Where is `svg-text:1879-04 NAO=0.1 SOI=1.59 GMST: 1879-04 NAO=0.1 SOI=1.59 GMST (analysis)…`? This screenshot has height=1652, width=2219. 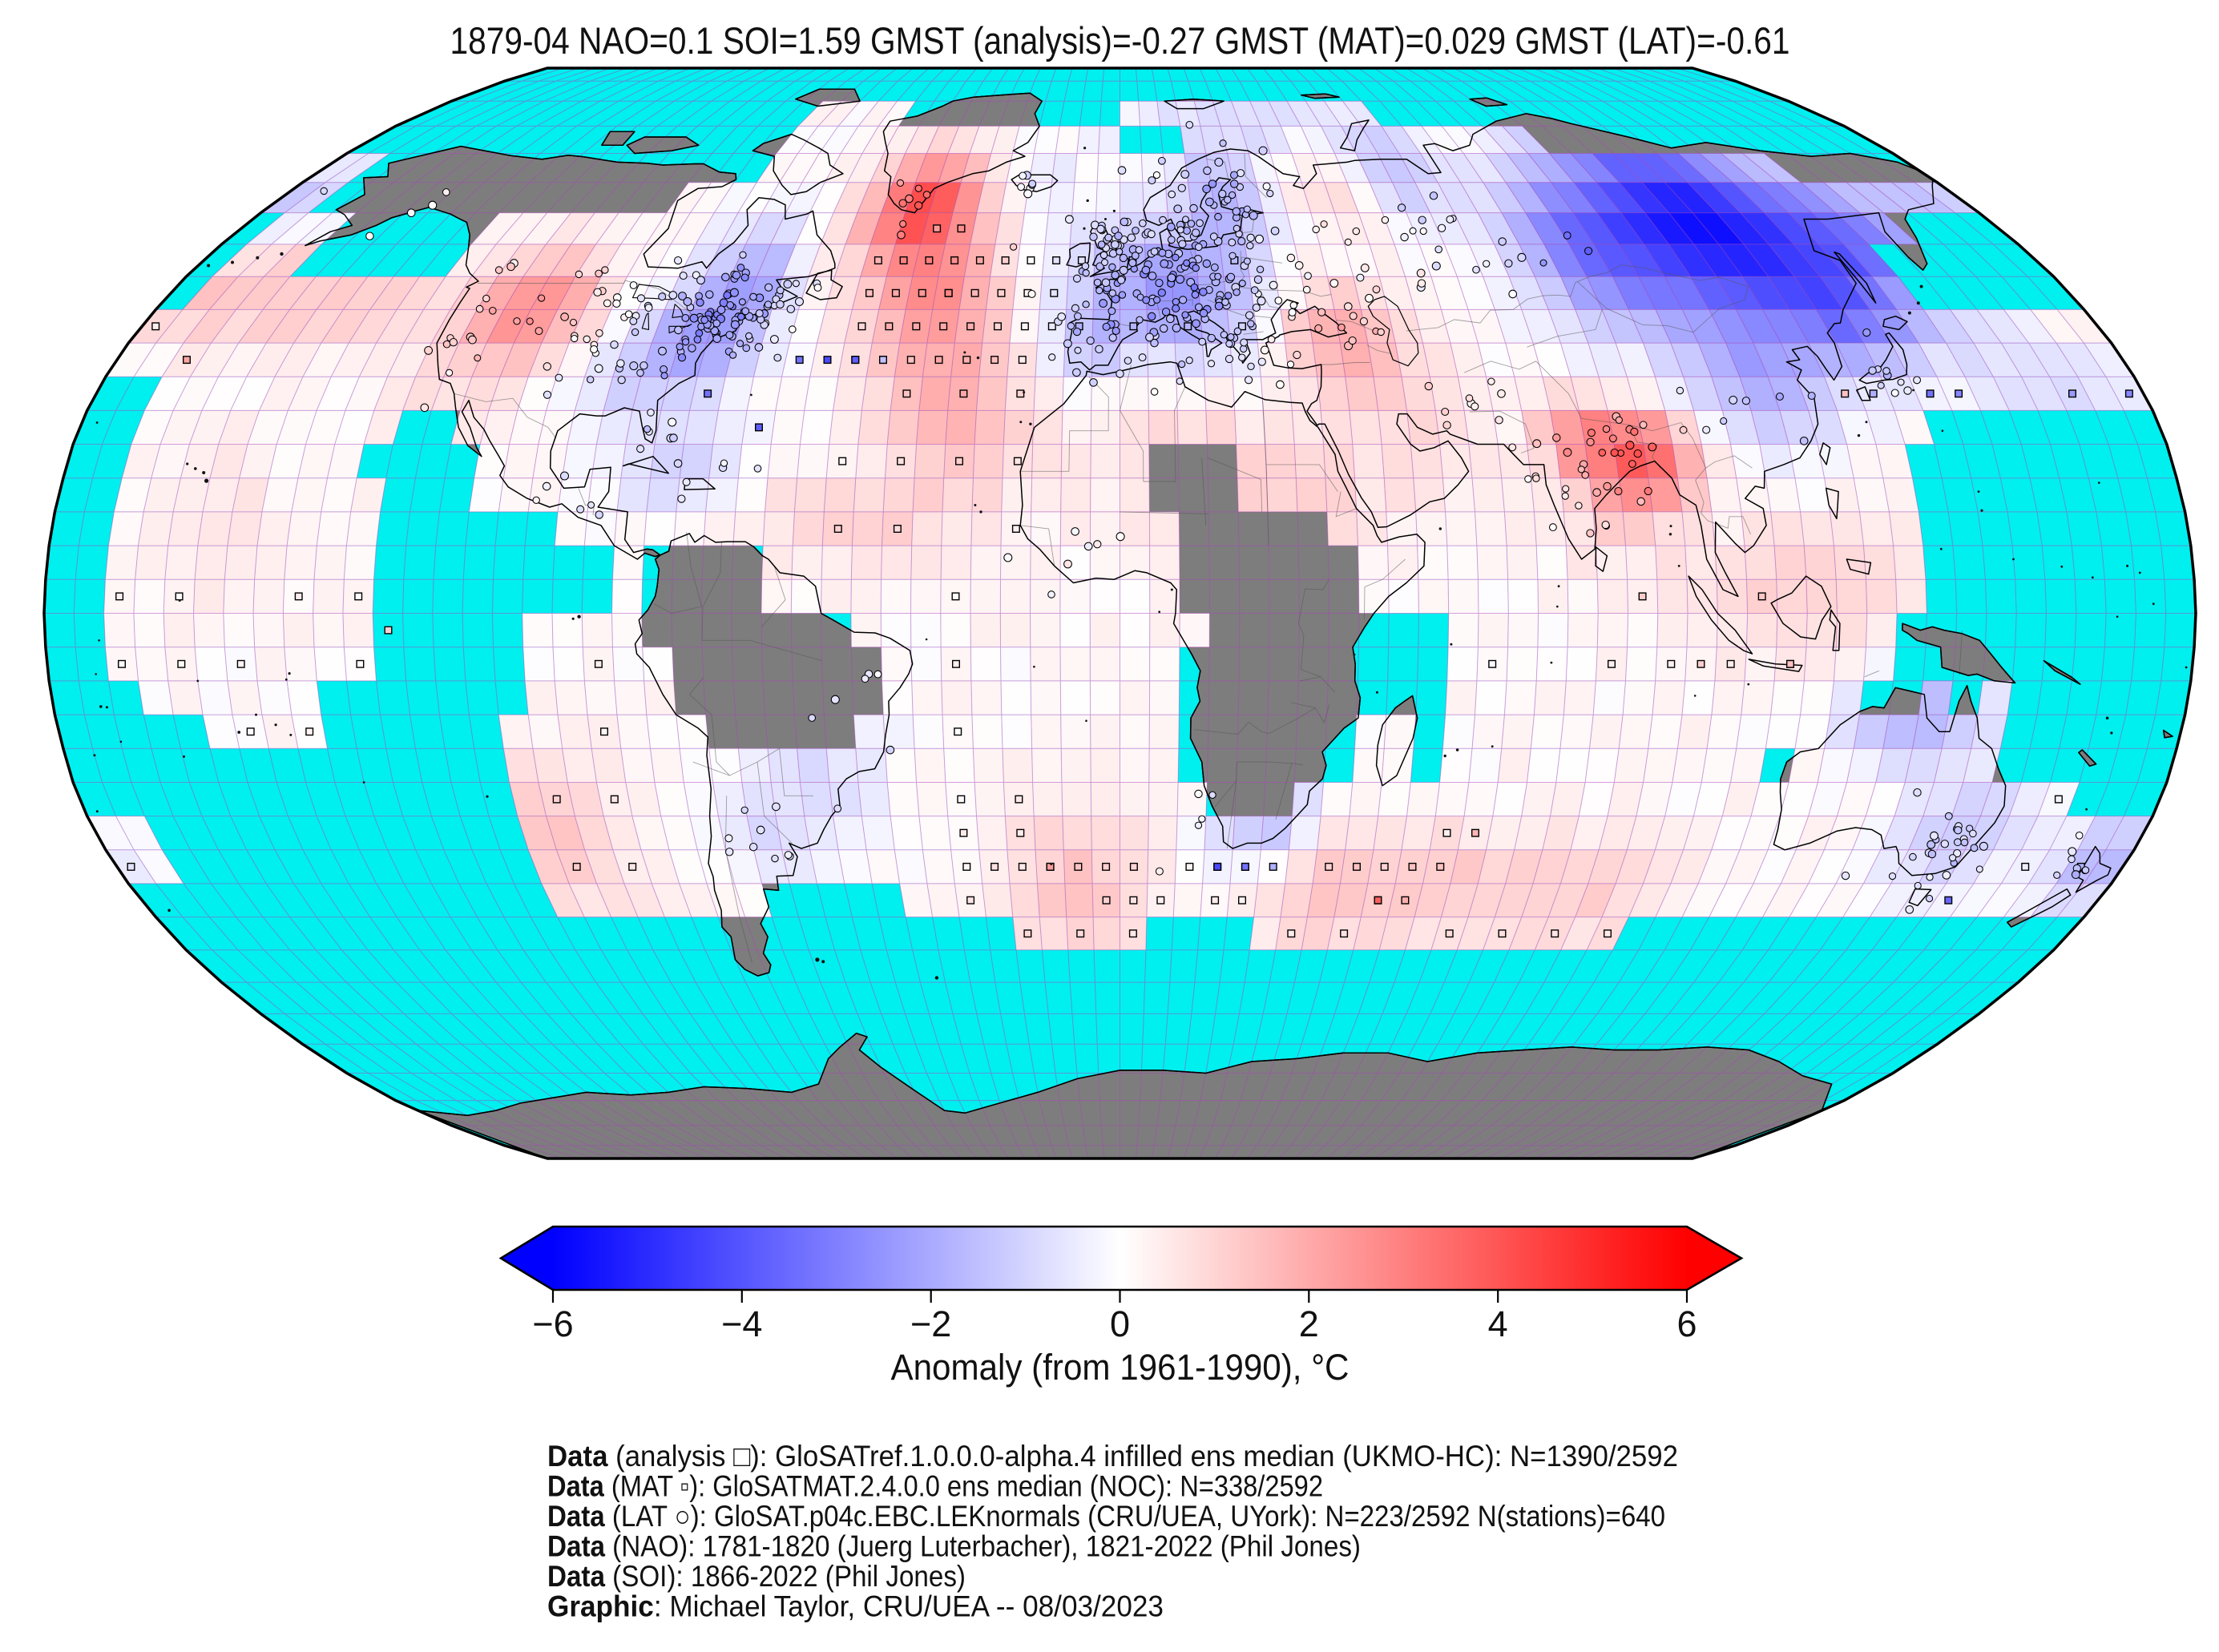
svg-text:1879-04 NAO=0.1 SOI=1.59 GMST: 1879-04 NAO=0.1 SOI=1.59 GMST (analysis)… is located at coordinates (1120, 40).